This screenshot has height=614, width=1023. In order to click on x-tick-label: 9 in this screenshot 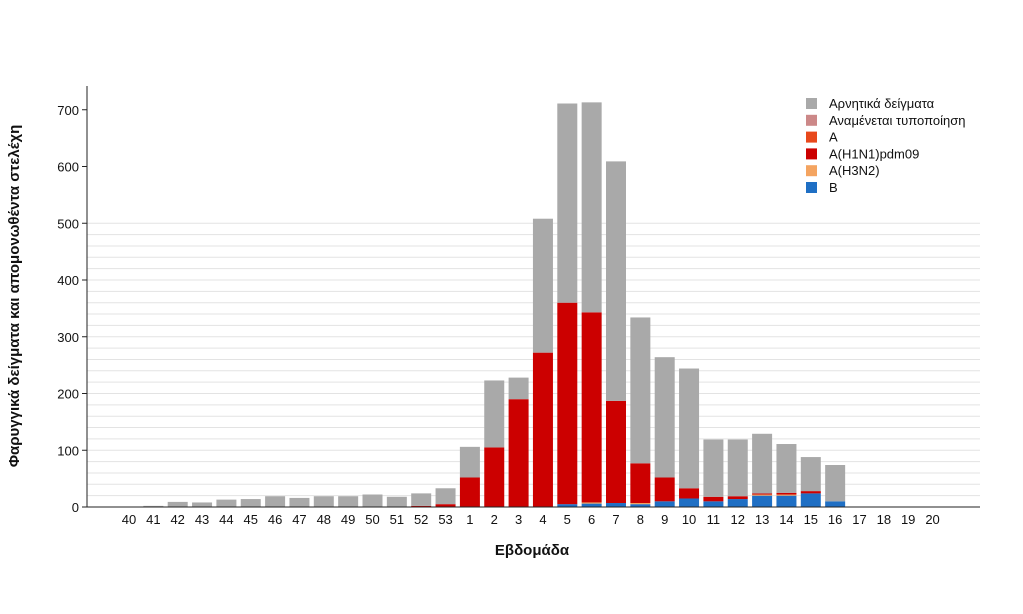, I will do `click(664, 519)`.